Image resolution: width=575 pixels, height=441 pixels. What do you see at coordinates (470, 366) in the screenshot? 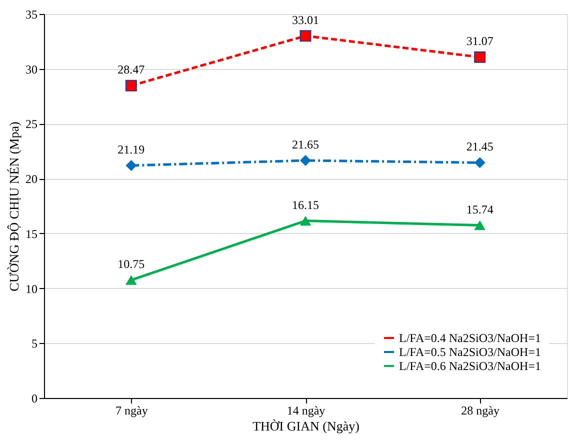
I see `legend-label: L/FA=0.6 Na2SiO3/NaOH=1` at bounding box center [470, 366].